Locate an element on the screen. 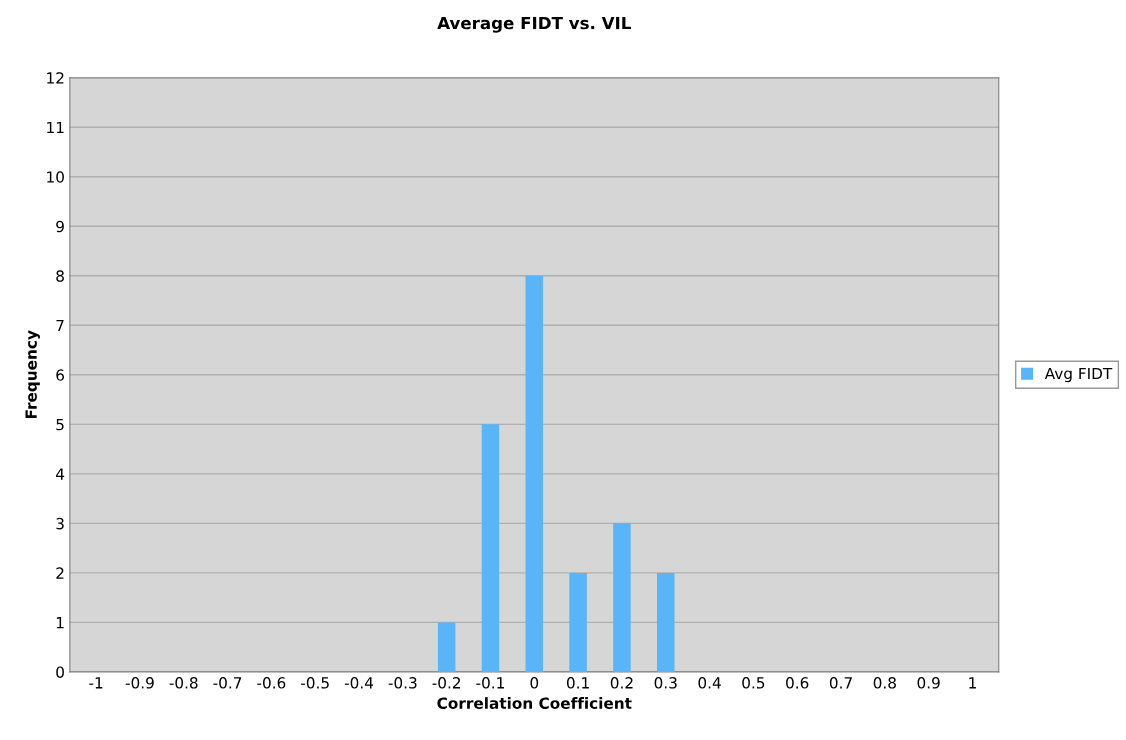  x-tick-label: -0.4 is located at coordinates (359, 683).